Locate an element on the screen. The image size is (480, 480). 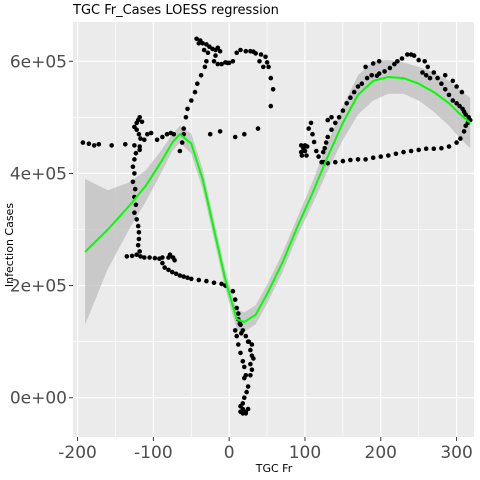
x-tick-label: -100 is located at coordinates (153, 453).